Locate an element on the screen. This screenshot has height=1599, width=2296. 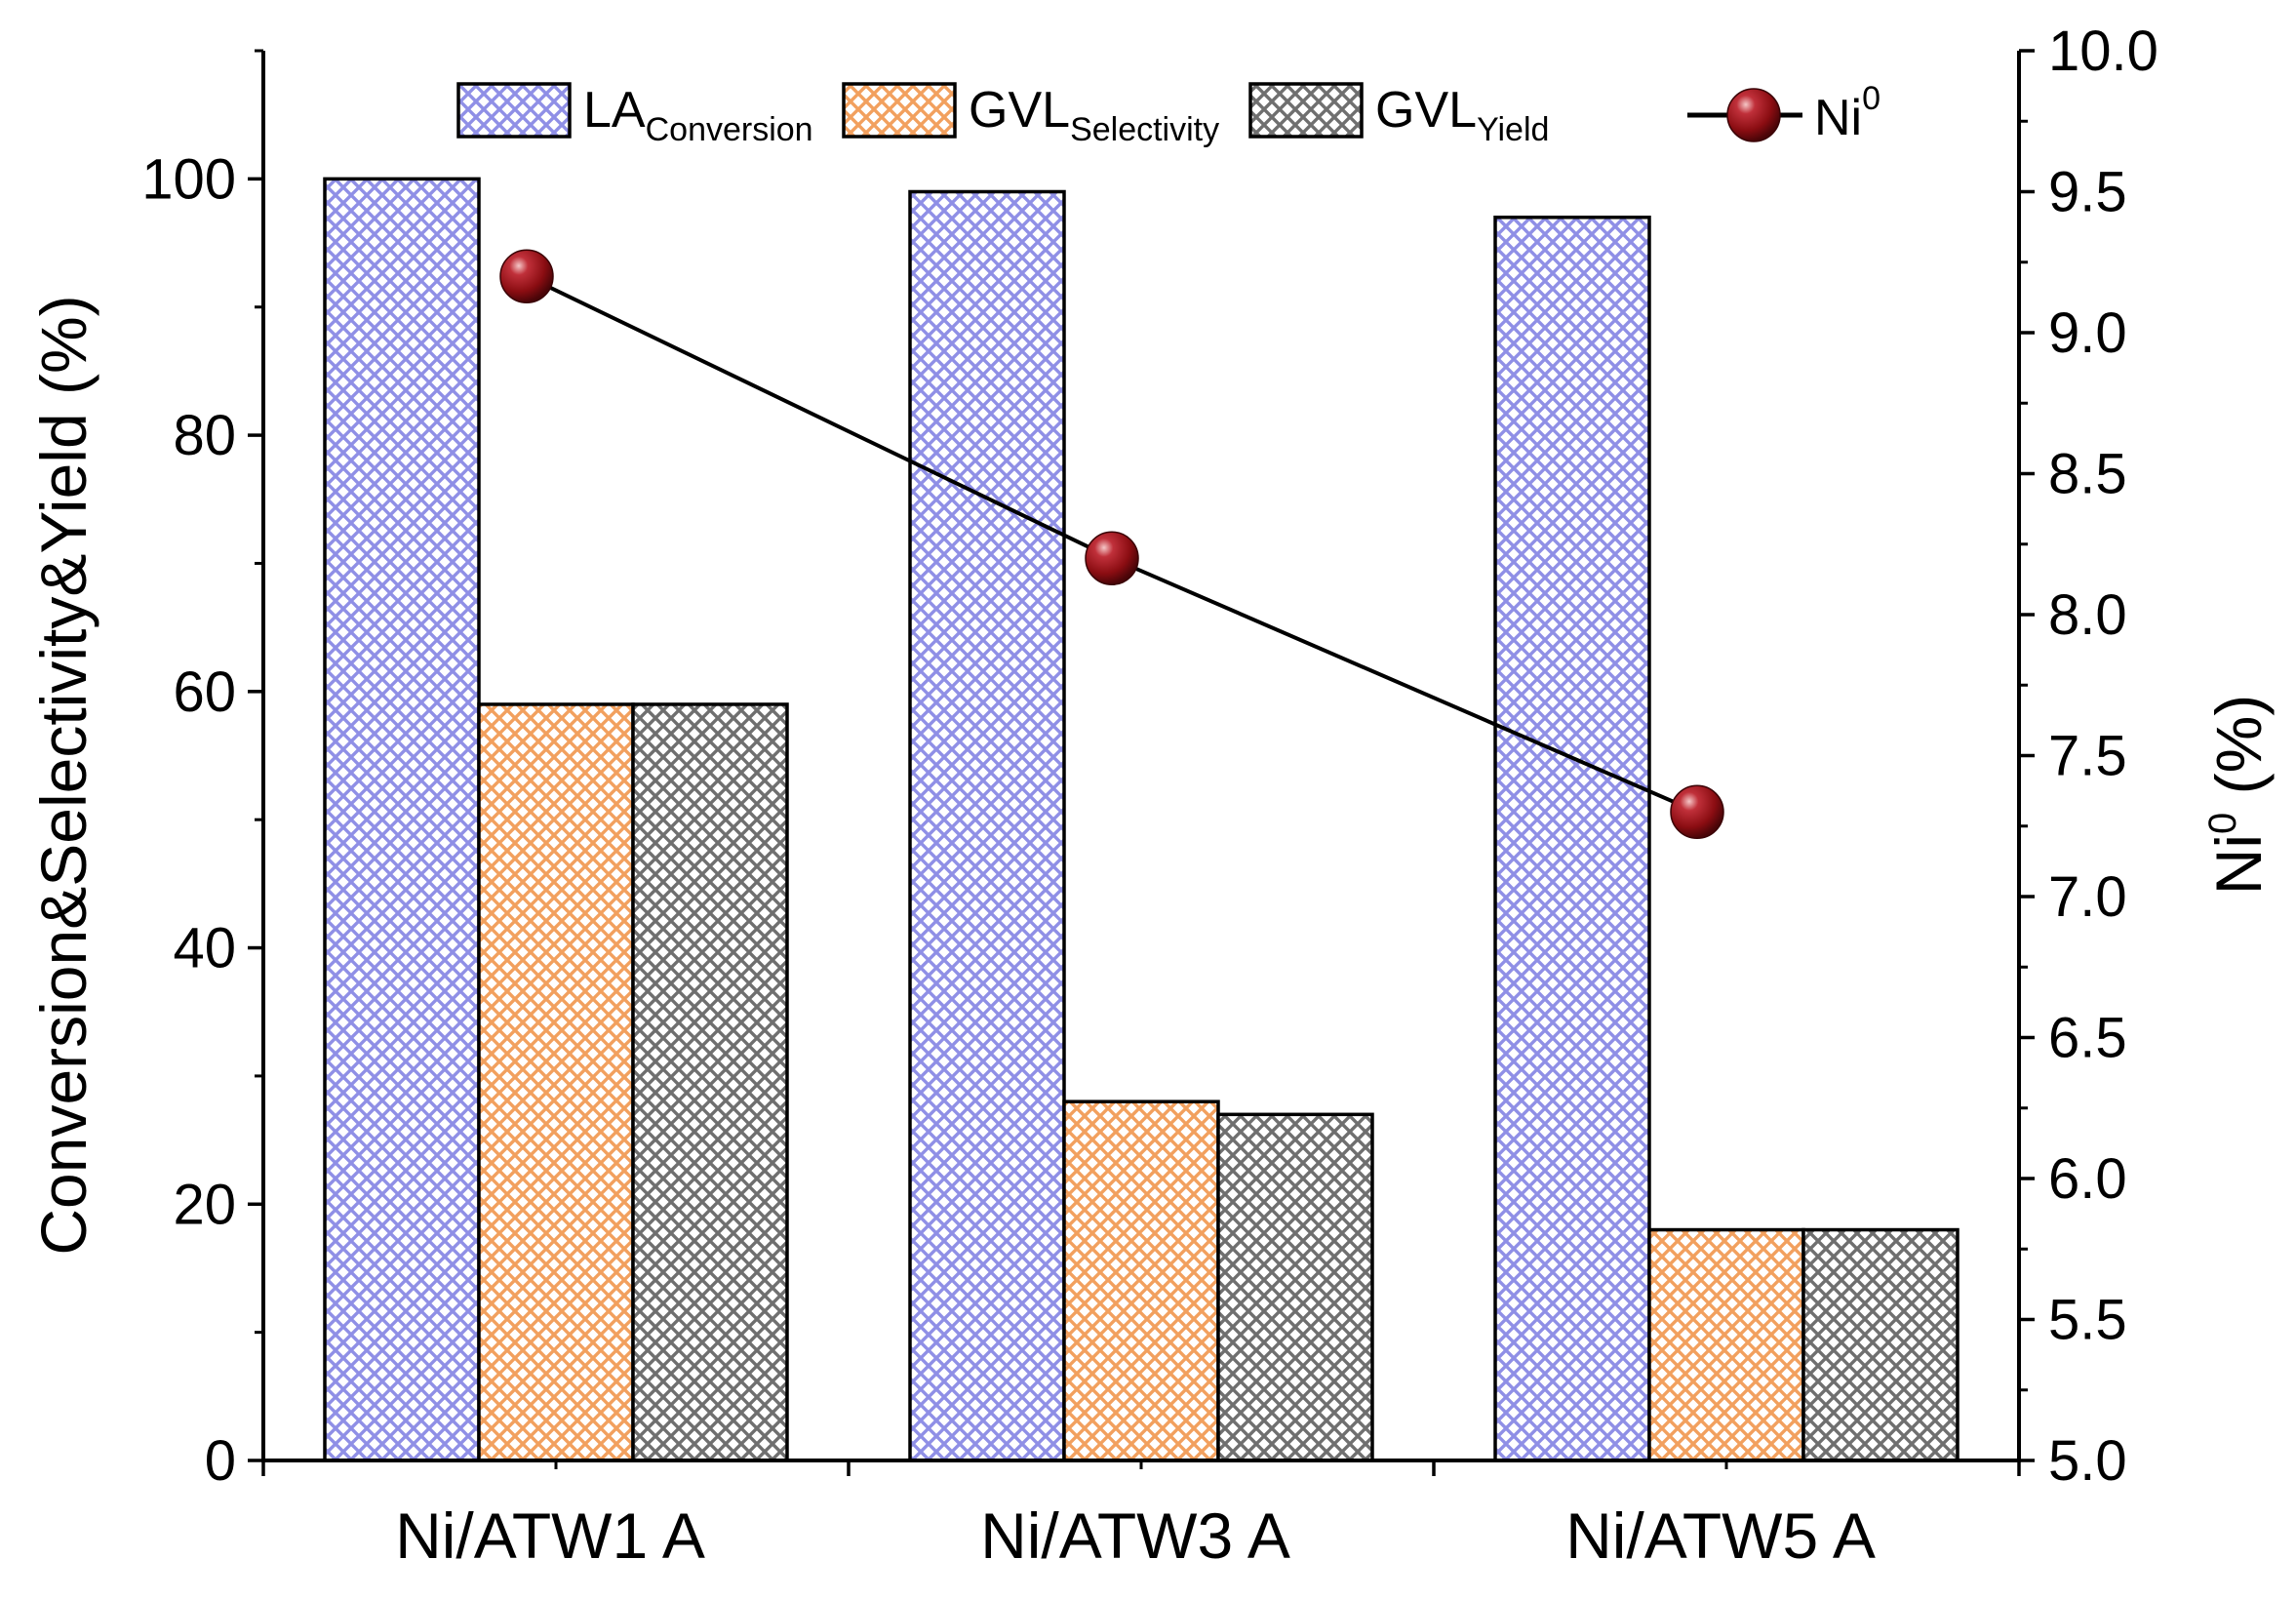
legend-label-subscript: Yield is located at coordinates (1513, 129).